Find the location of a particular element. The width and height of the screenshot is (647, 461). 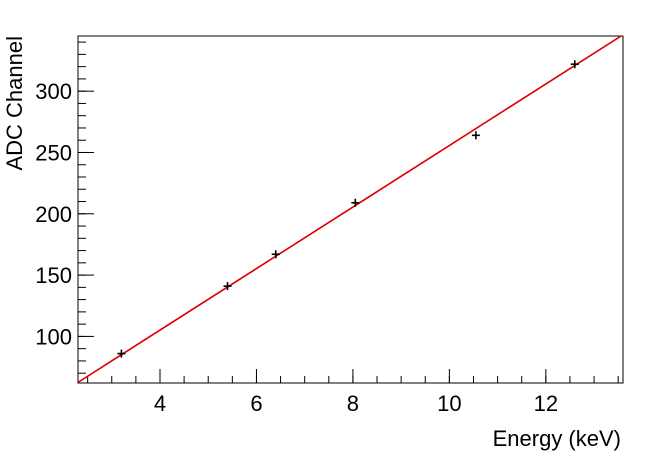

x-tick-label: 10 is located at coordinates (449, 403).